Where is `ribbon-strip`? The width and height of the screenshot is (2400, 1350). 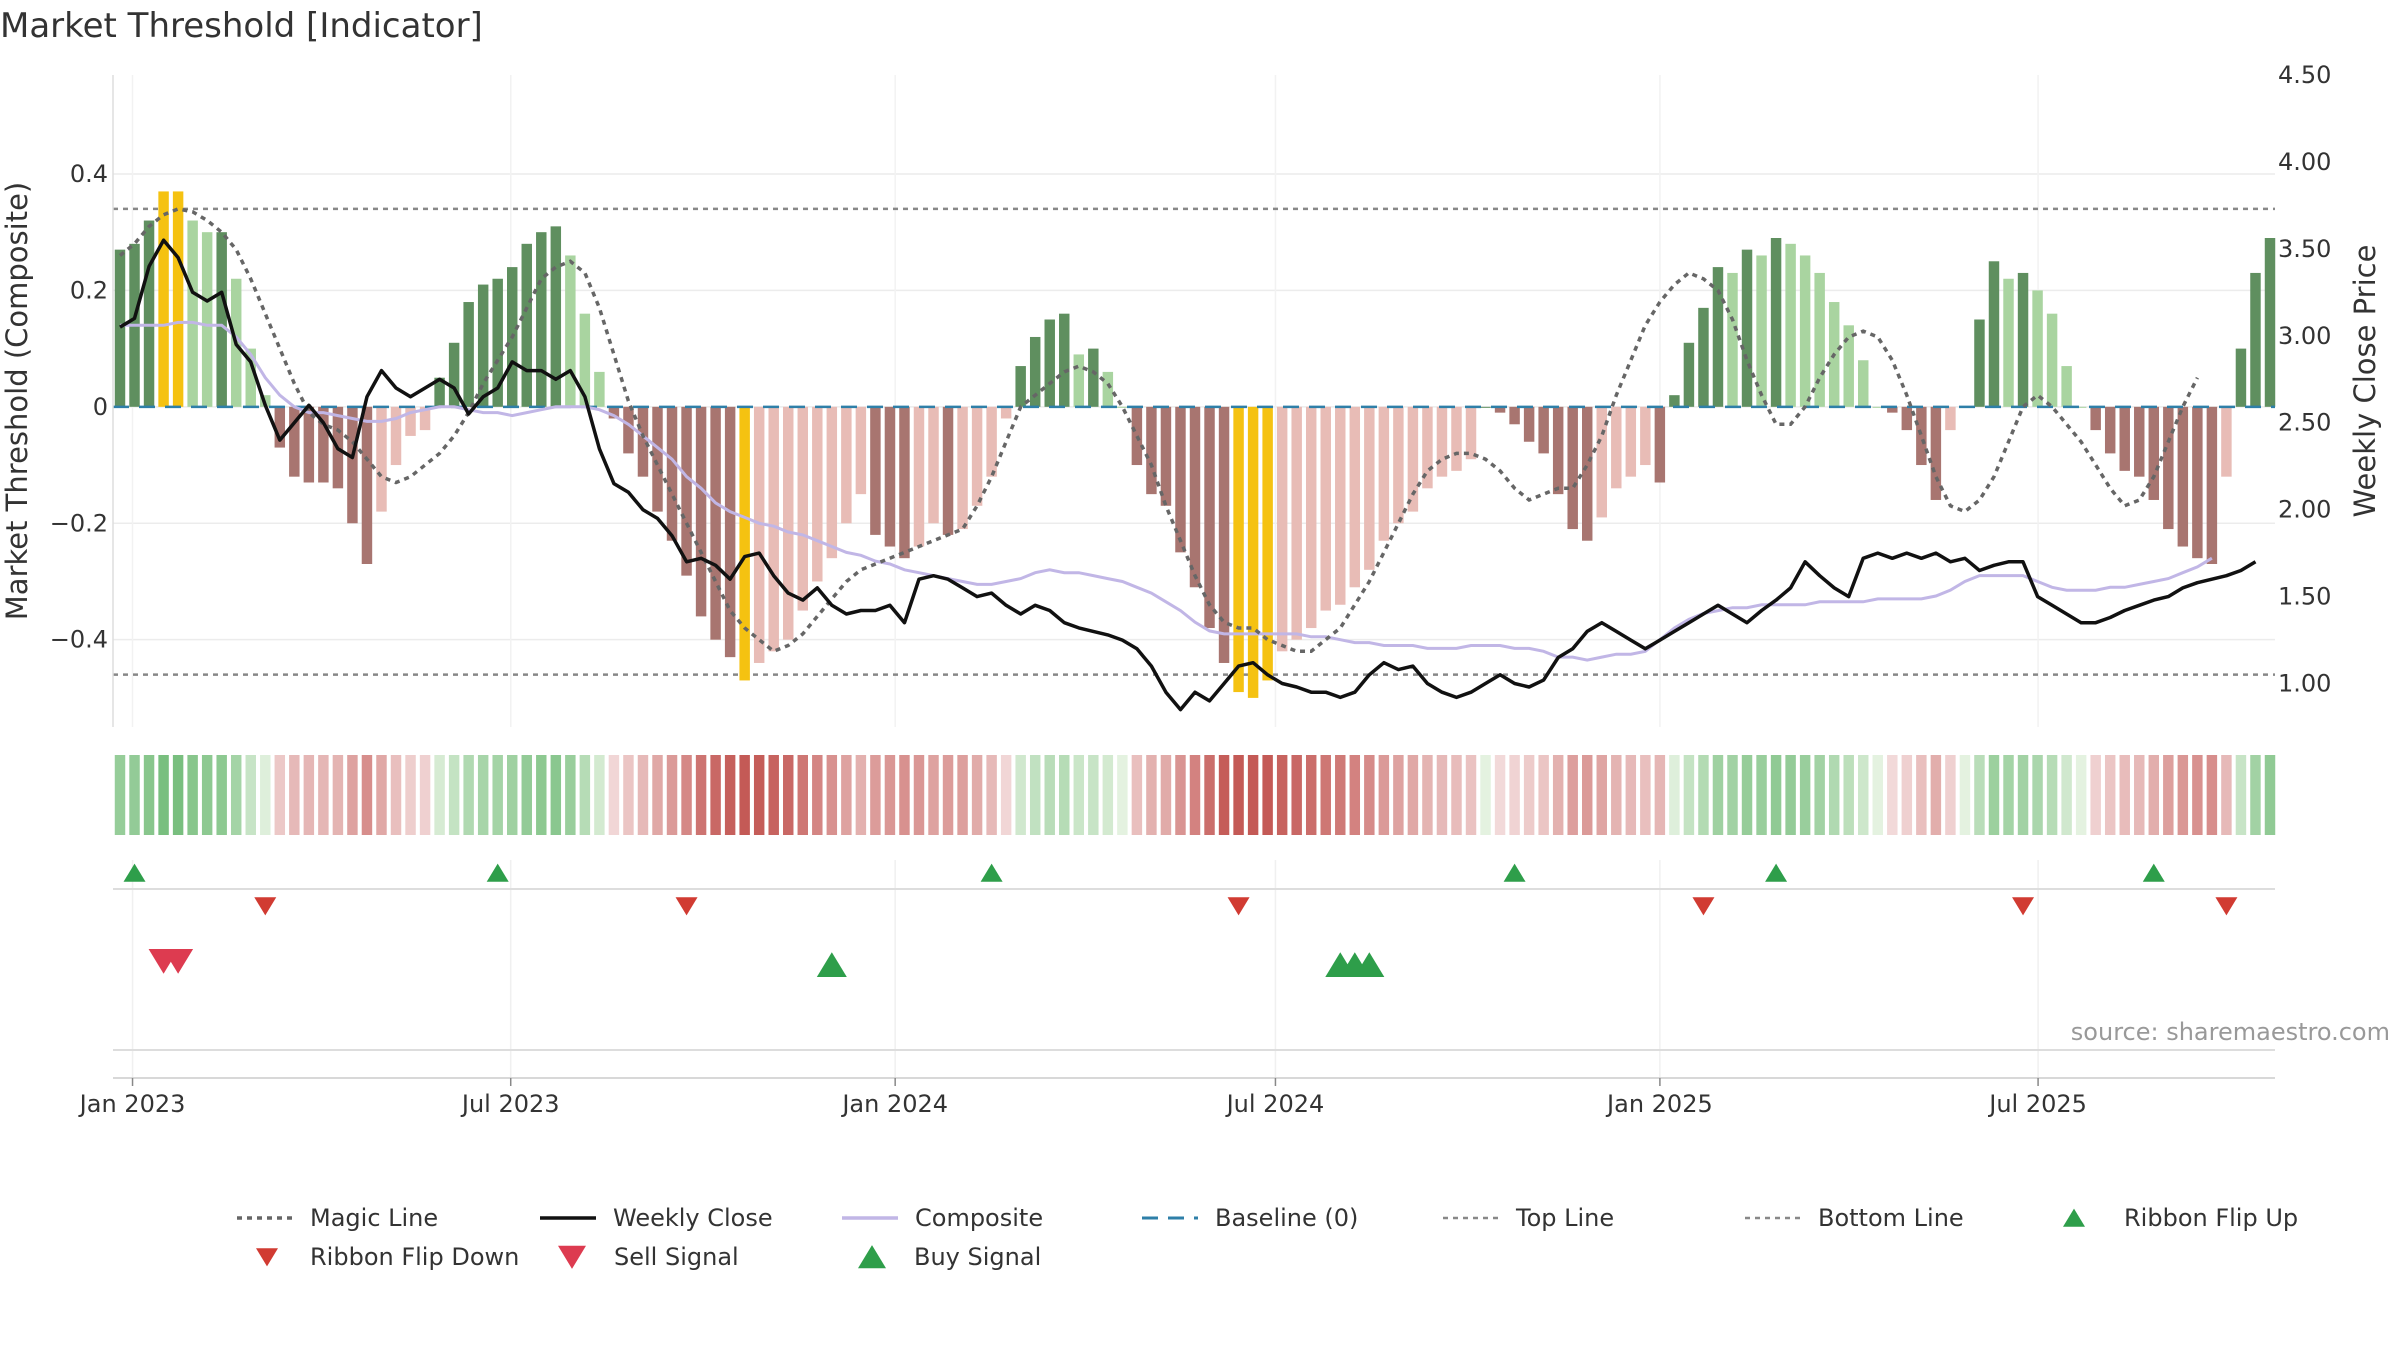
ribbon-strip is located at coordinates (1195, 795).